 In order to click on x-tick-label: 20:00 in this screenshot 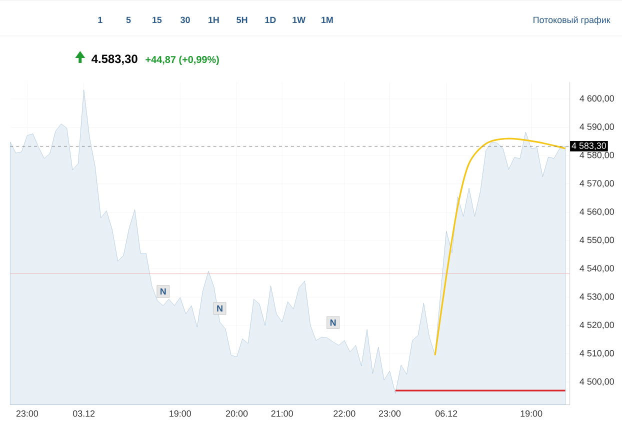, I will do `click(237, 413)`.